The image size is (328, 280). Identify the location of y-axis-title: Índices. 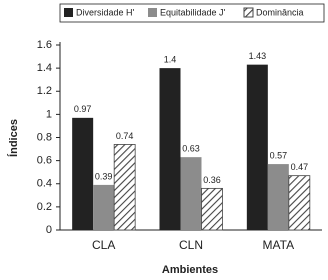
(13, 138).